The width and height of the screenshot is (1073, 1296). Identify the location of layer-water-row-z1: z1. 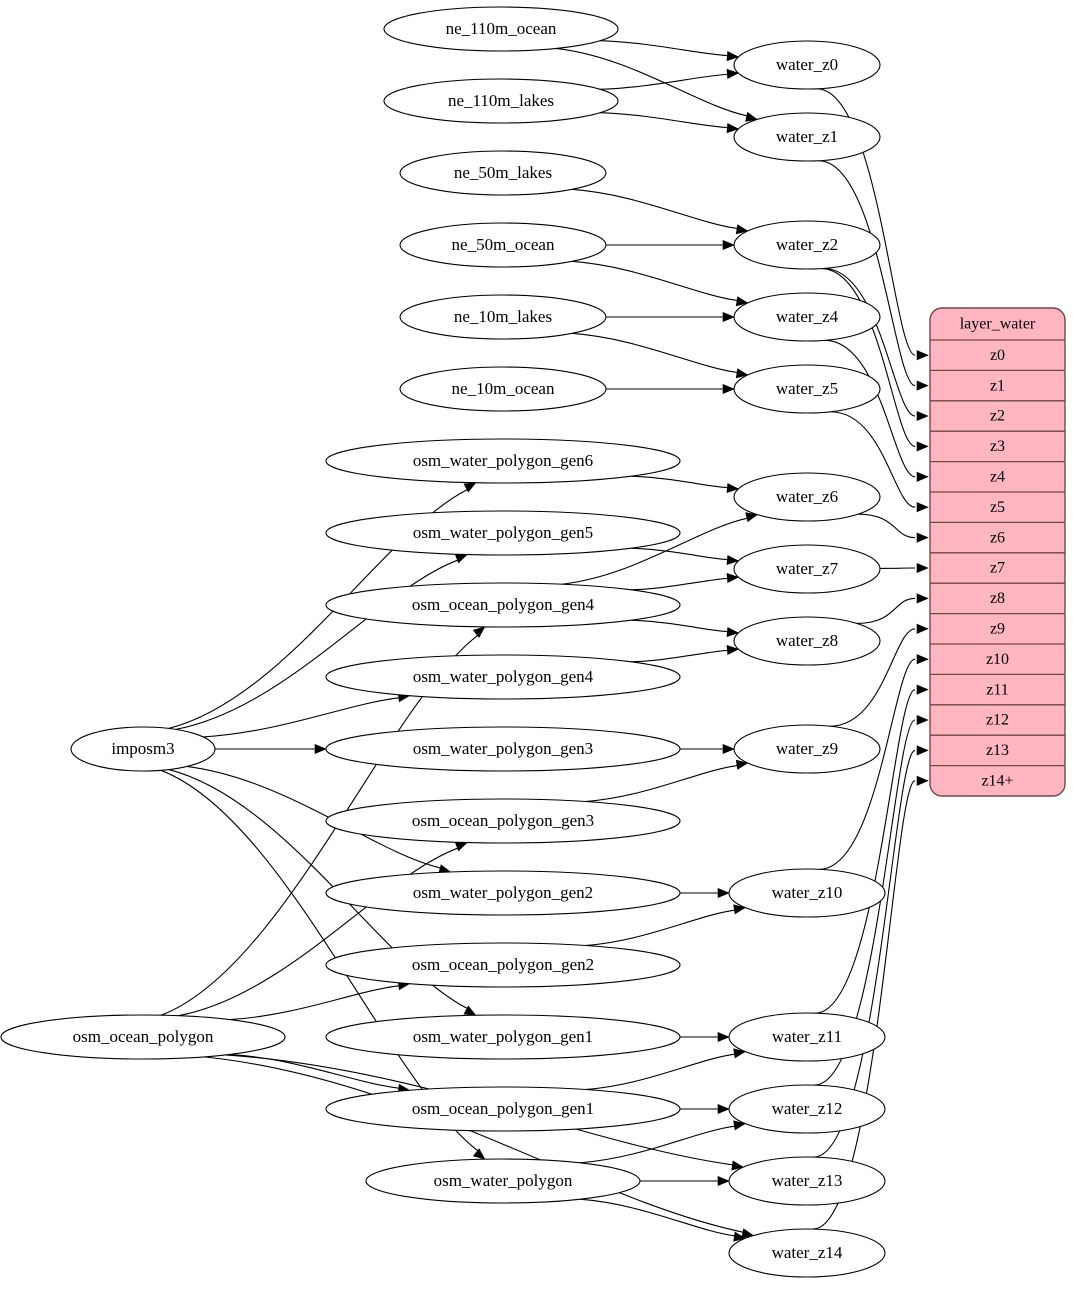
(997, 381).